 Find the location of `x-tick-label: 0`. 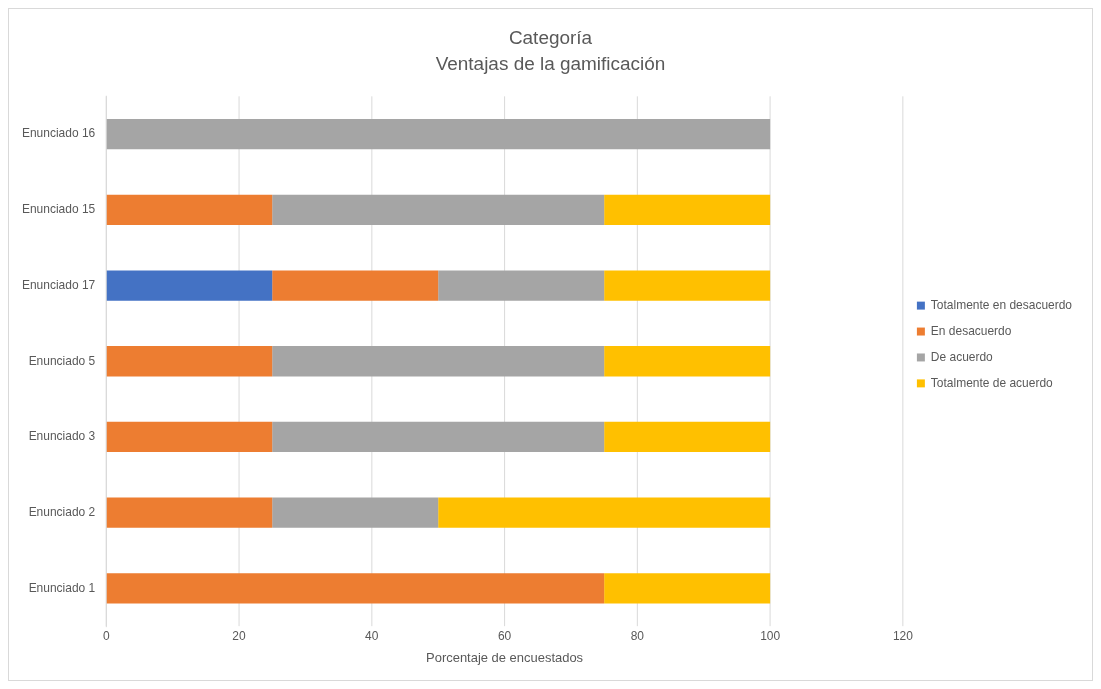

x-tick-label: 0 is located at coordinates (106, 635).